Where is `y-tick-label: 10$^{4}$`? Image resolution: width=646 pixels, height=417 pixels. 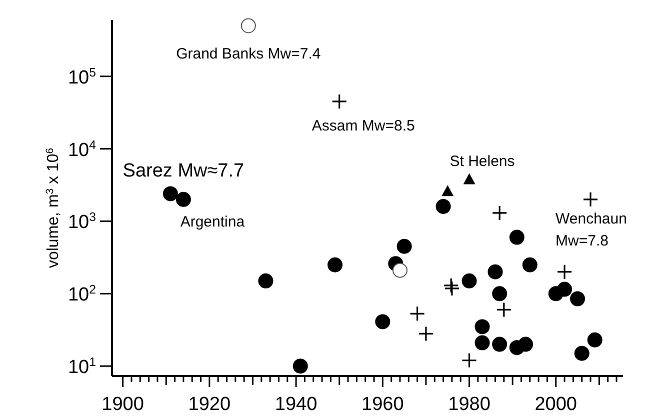
y-tick-label: 10$^{4}$ is located at coordinates (82, 149).